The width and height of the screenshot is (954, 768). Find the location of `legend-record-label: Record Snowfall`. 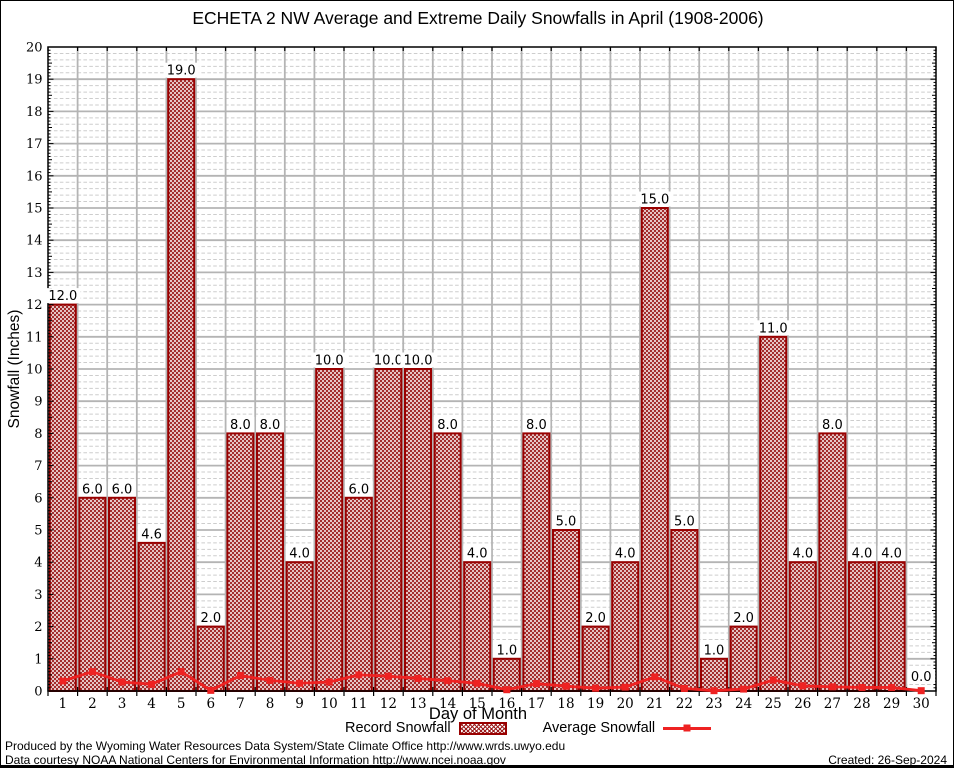

legend-record-label: Record Snowfall is located at coordinates (398, 728).